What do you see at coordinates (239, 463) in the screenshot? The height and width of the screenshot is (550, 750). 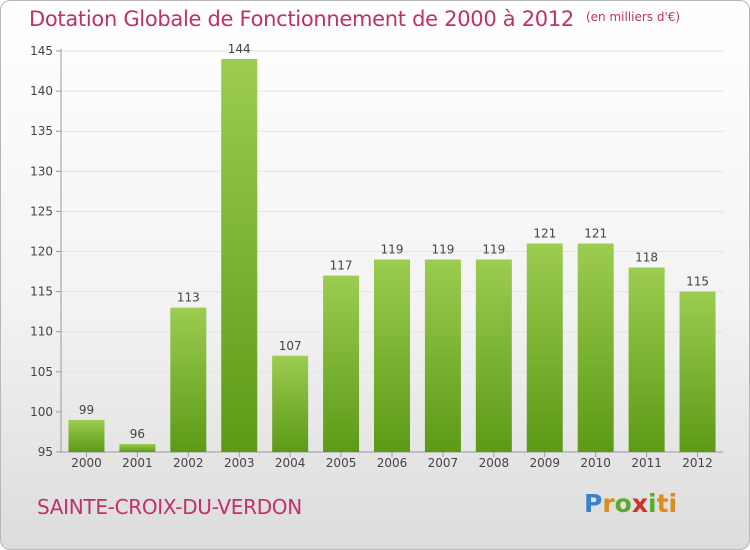 I see `x-tick-label: 2003` at bounding box center [239, 463].